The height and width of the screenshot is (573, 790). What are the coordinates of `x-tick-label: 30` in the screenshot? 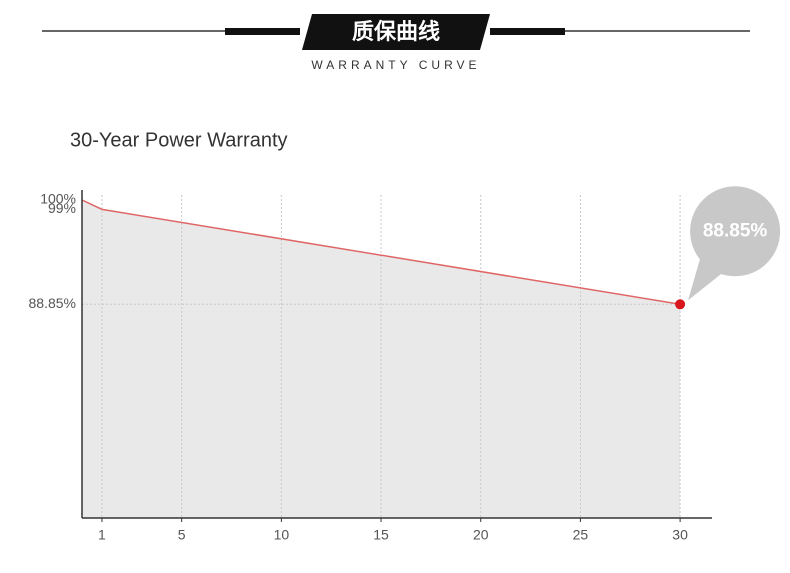 It's located at (680, 535).